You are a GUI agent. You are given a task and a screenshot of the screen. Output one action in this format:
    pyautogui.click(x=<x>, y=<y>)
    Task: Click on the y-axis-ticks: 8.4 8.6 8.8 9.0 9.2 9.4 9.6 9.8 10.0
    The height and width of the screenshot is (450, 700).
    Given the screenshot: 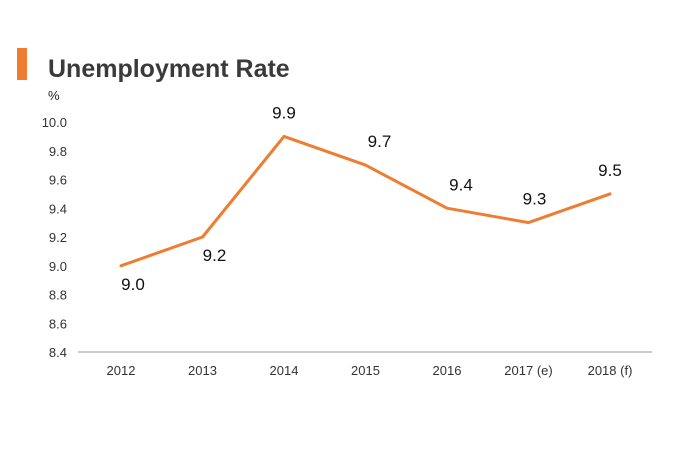 What is the action you would take?
    pyautogui.click(x=54, y=237)
    